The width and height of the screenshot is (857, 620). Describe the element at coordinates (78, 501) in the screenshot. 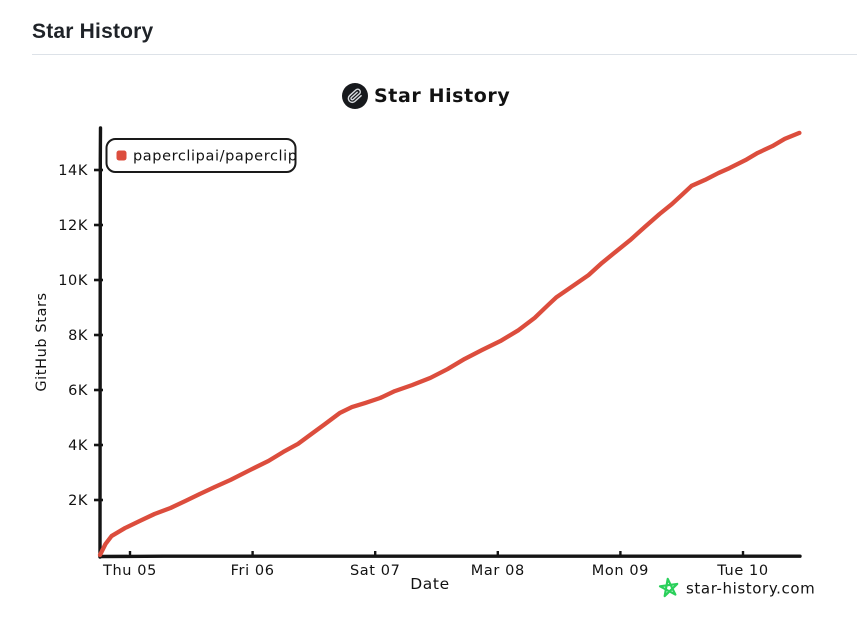

I see `y-tick-label: 2K` at that location.